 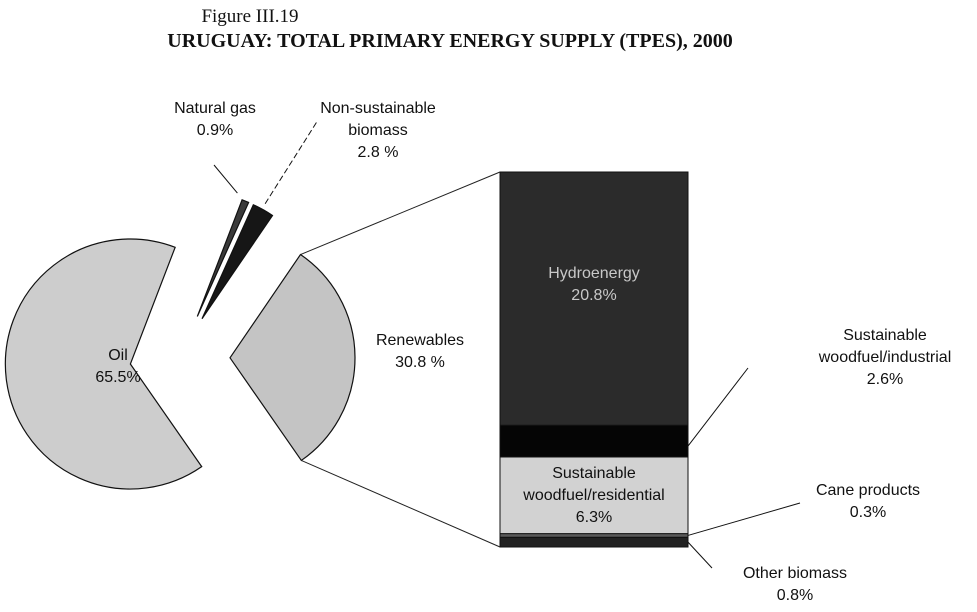 What do you see at coordinates (594, 285) in the screenshot?
I see `data-label: Hydroenergy 20.8%` at bounding box center [594, 285].